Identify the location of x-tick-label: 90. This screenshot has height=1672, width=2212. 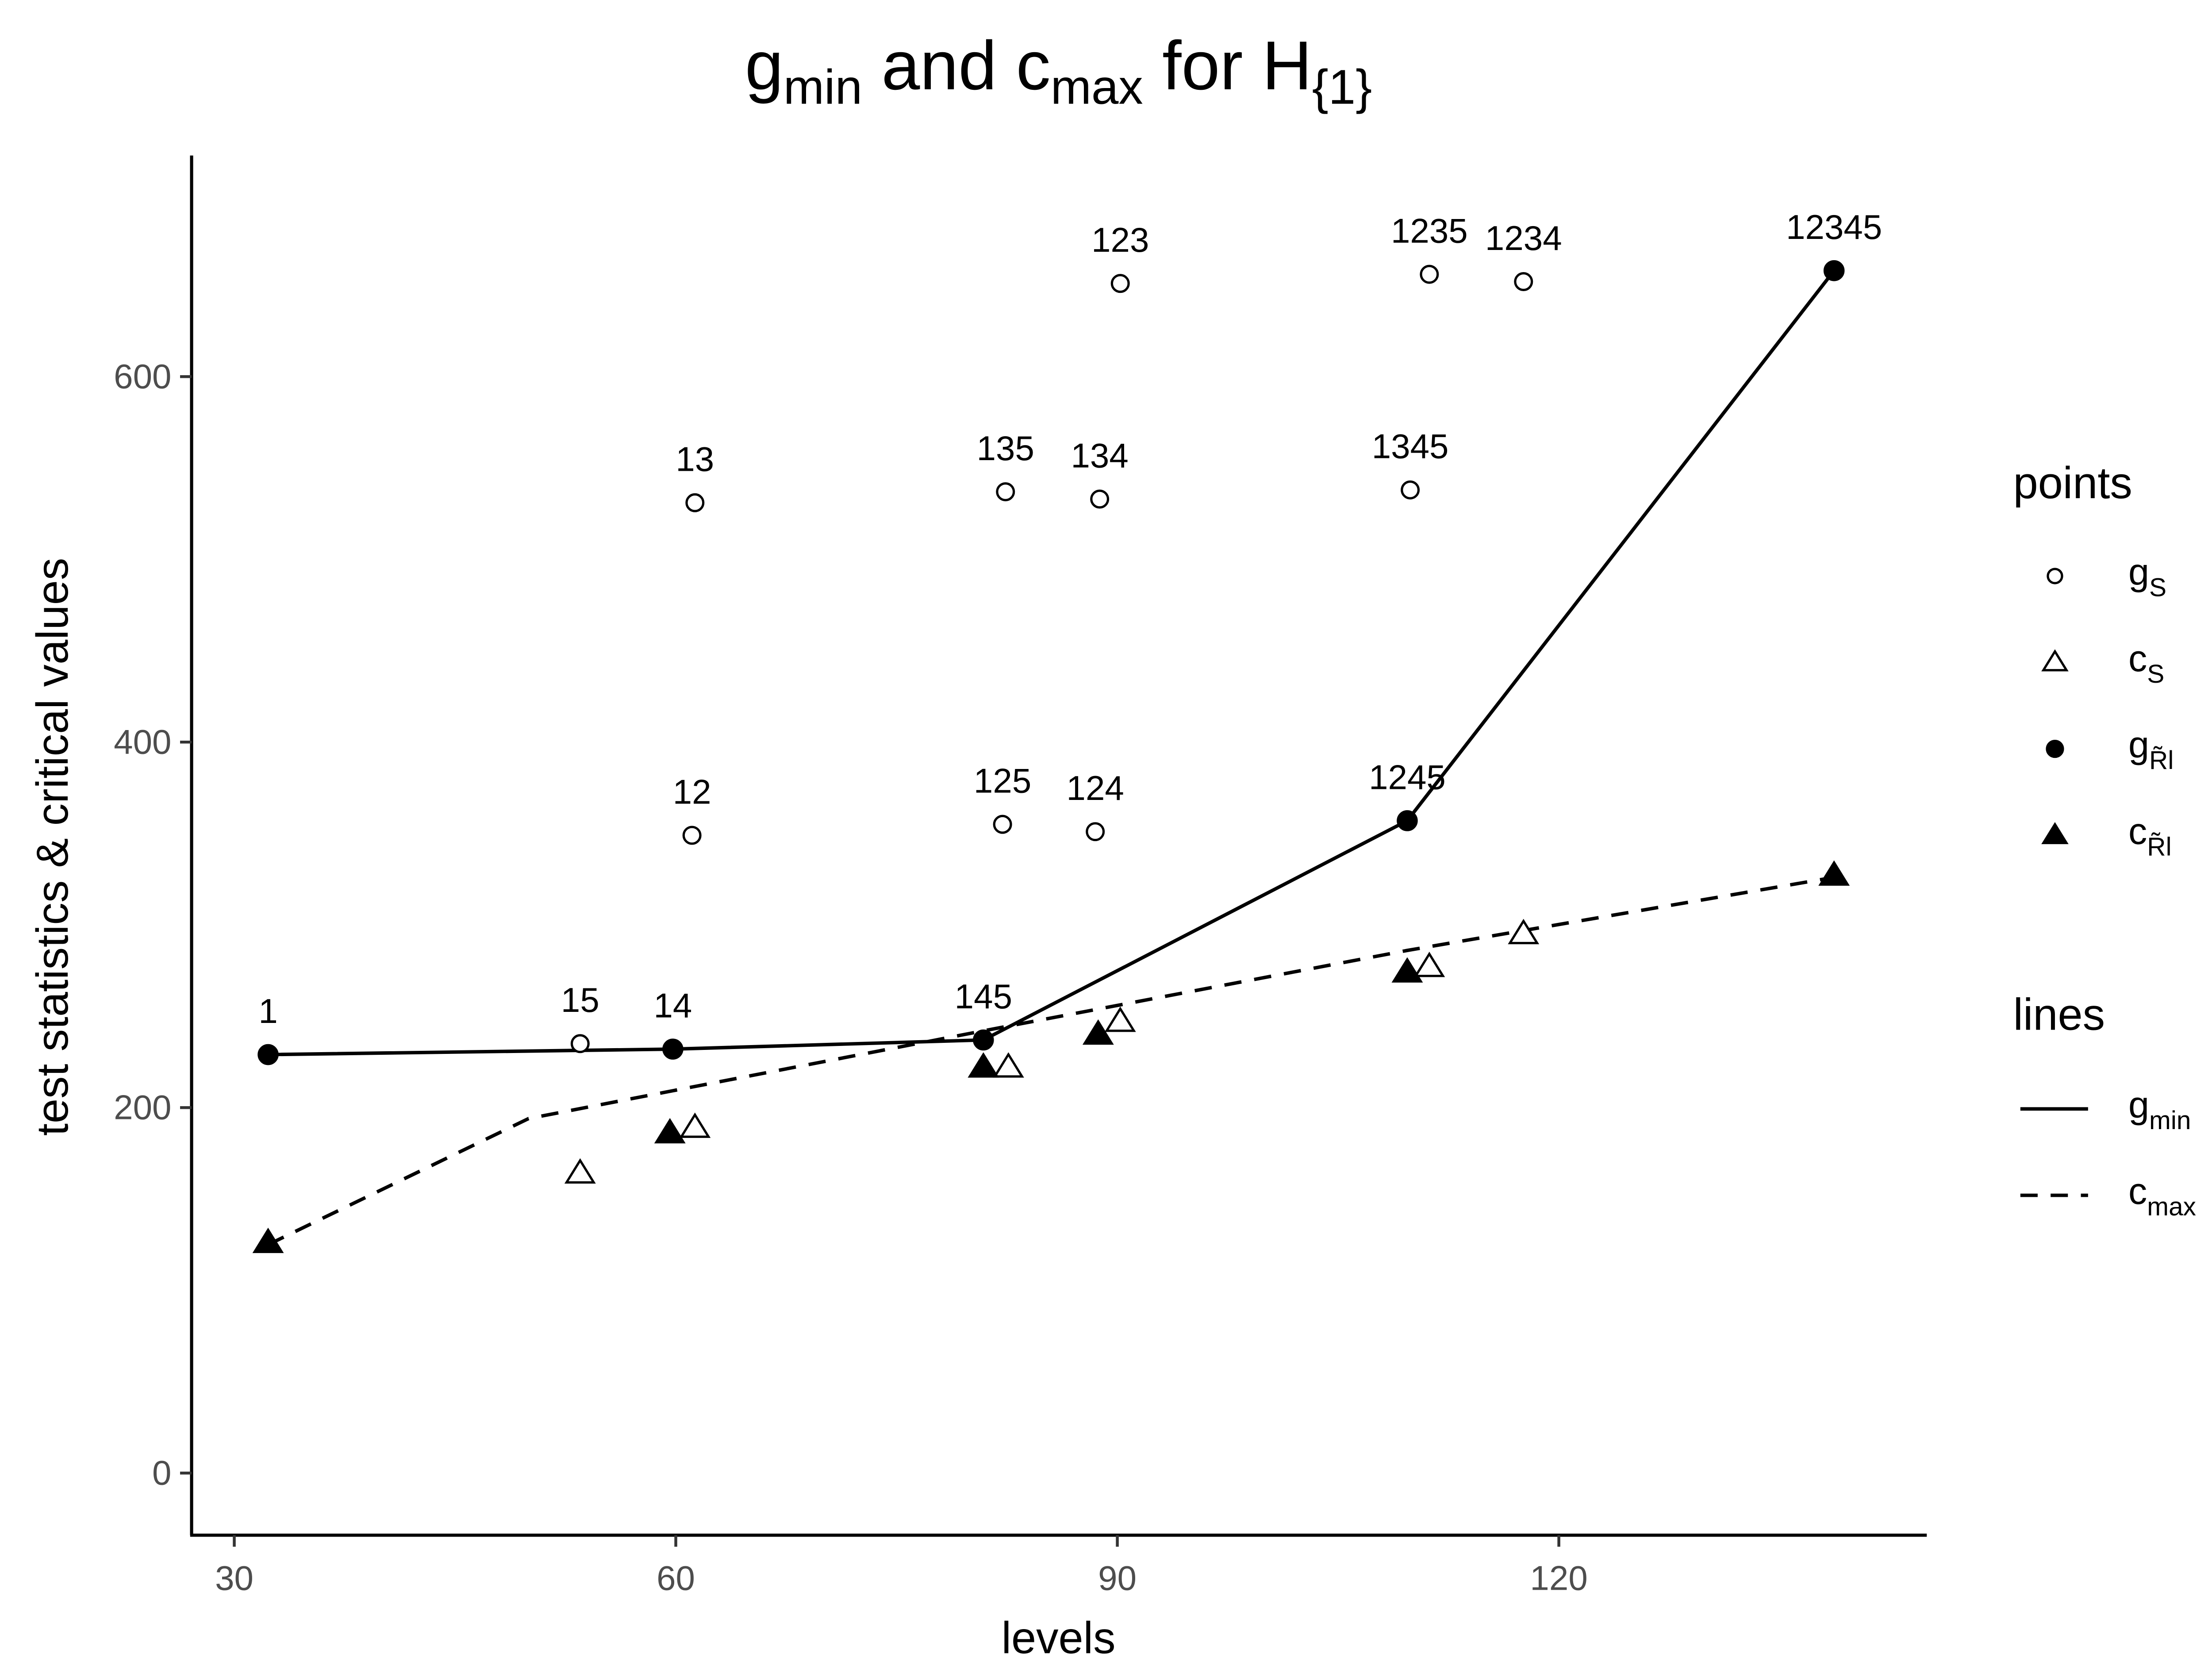
(1117, 1577).